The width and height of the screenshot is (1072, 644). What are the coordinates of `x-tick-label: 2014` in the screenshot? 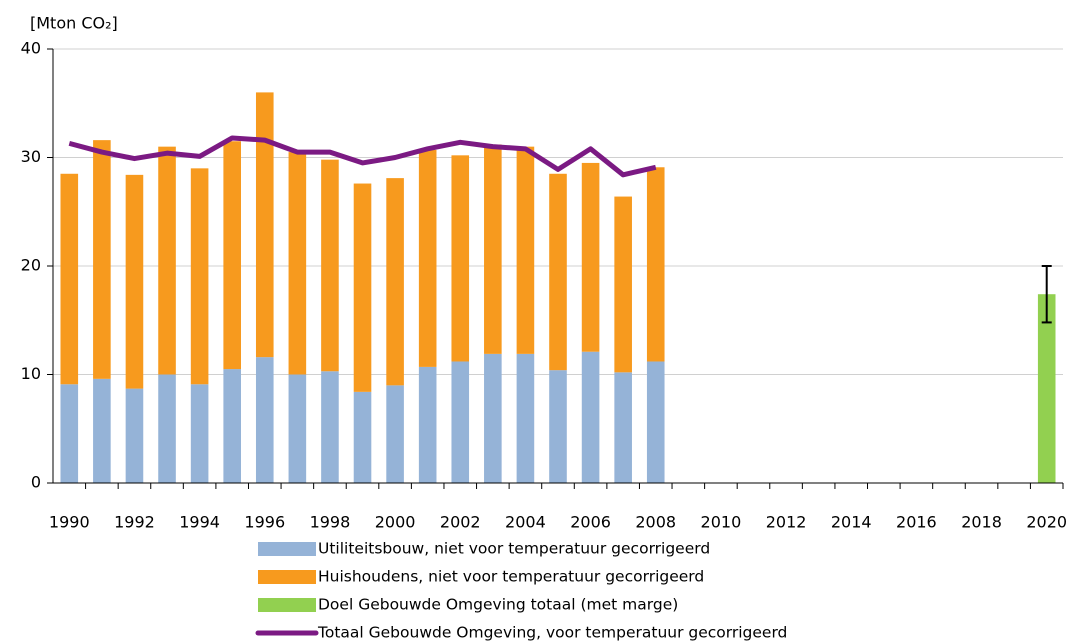 It's located at (851, 522).